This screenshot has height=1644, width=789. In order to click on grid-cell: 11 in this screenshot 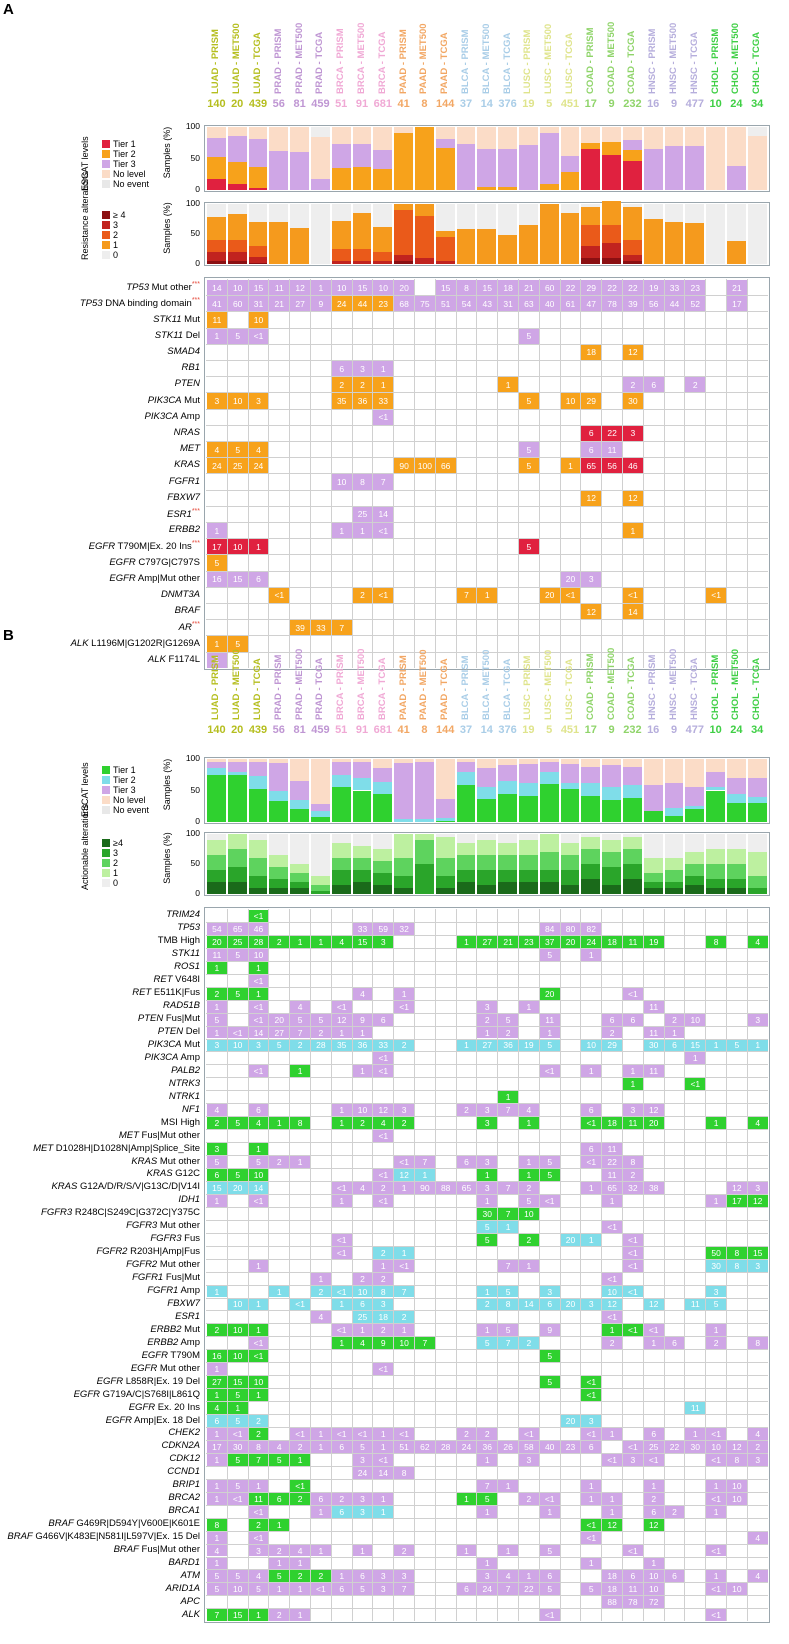, I will do `click(633, 941)`.